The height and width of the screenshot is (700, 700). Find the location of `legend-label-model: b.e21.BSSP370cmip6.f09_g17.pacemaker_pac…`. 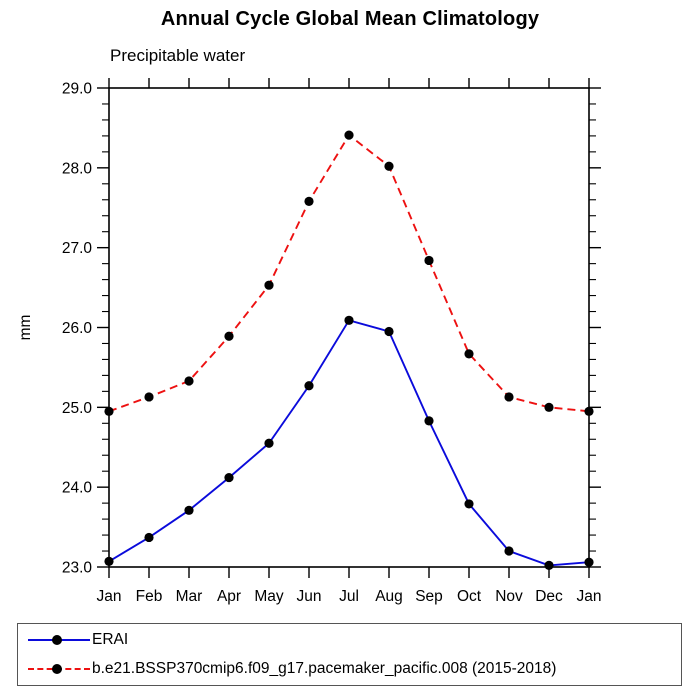

legend-label-model: b.e21.BSSP370cmip6.f09_g17.pacemaker_pac… is located at coordinates (324, 668).